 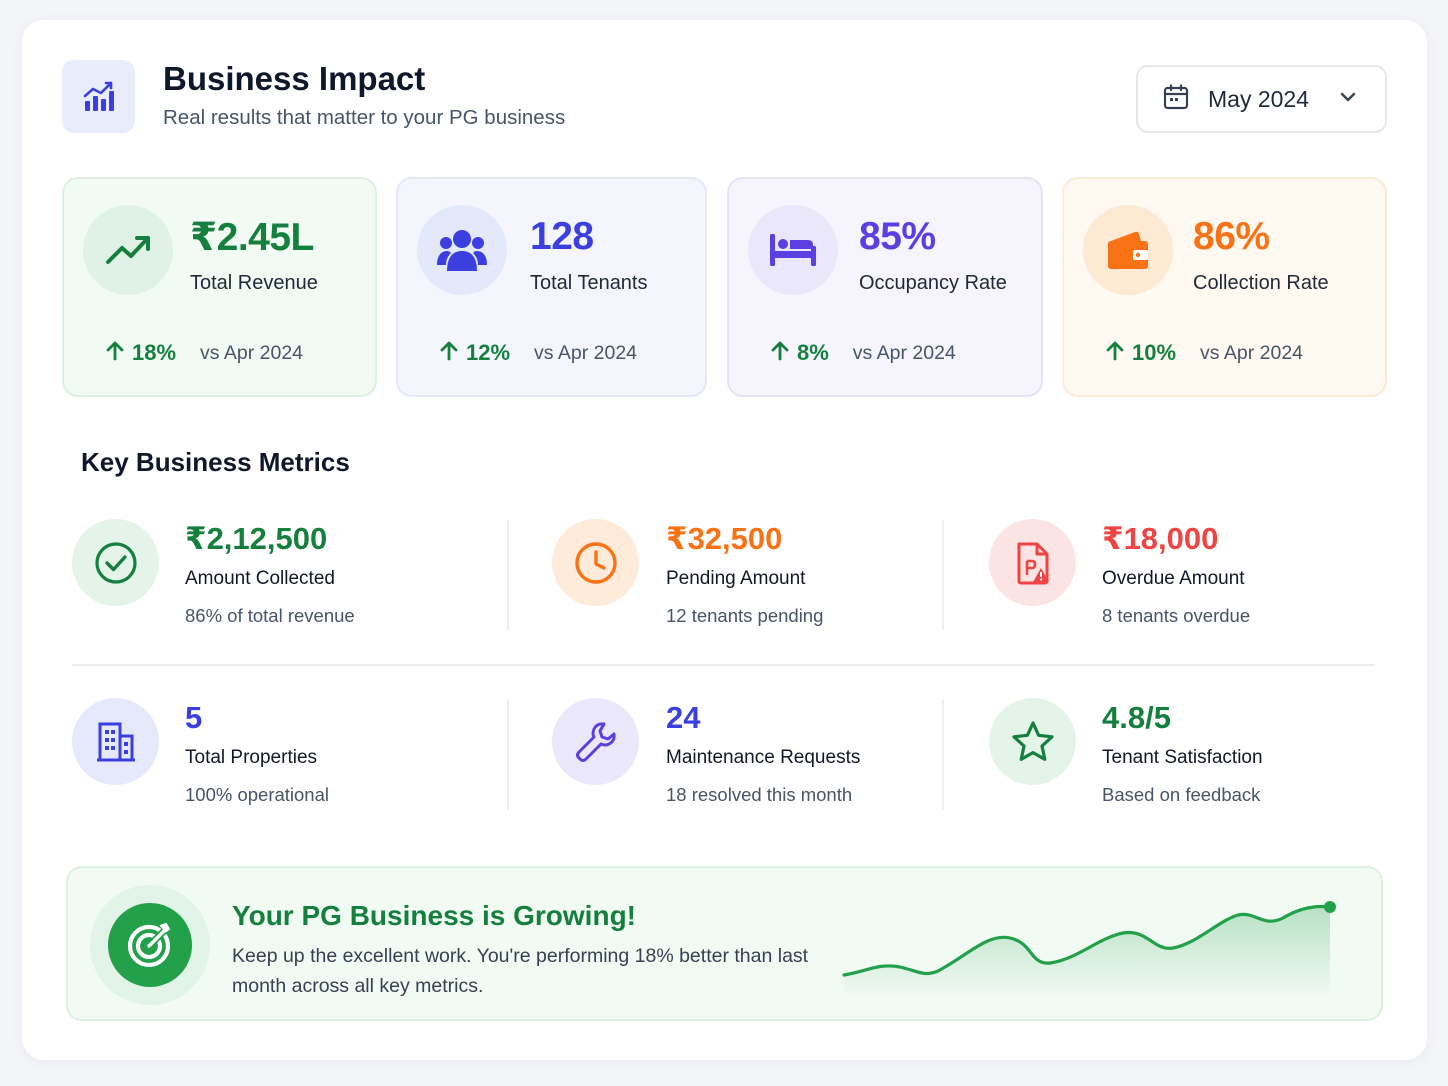 I want to click on banner-title: Your PG Business is Growing!, so click(x=434, y=915).